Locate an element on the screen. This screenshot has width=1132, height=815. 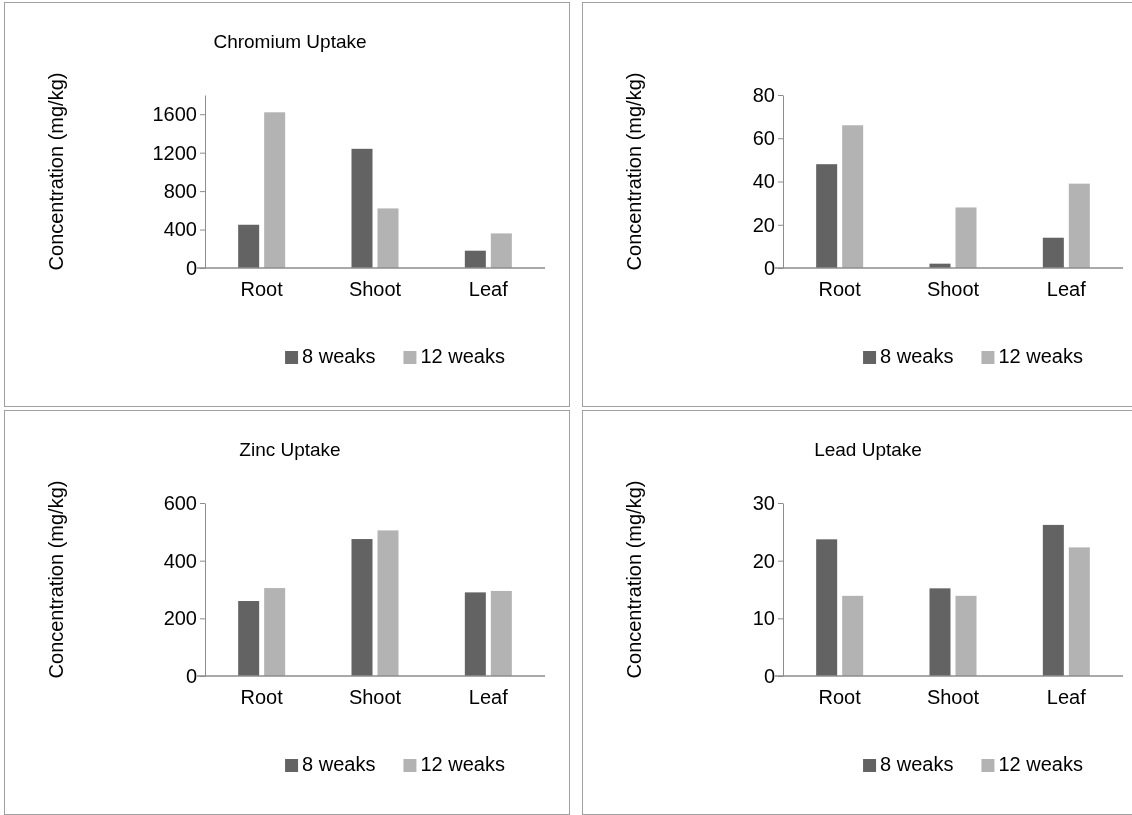
y-tick-label: 1200 is located at coordinates (174, 152).